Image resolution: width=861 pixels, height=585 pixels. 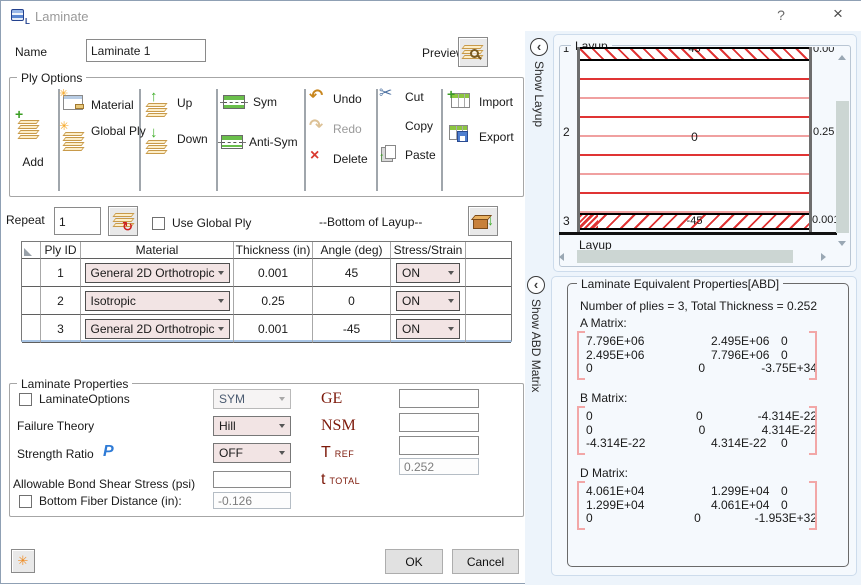 What do you see at coordinates (824, 51) in the screenshot?
I see `ply-thickness: 0.00` at bounding box center [824, 51].